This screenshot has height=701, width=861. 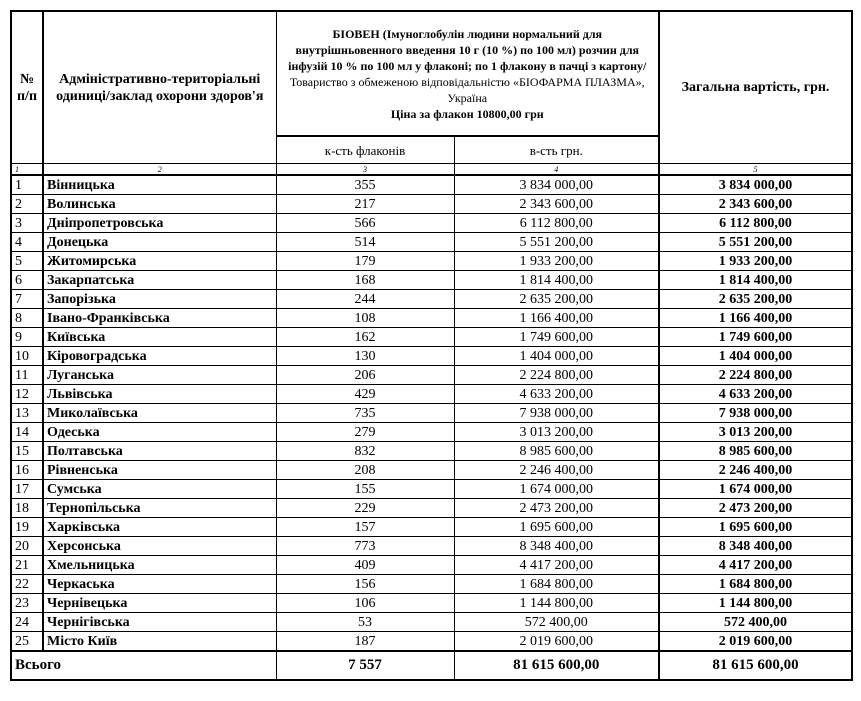 I want to click on total-cost: 1 695 600,00, so click(x=755, y=527).